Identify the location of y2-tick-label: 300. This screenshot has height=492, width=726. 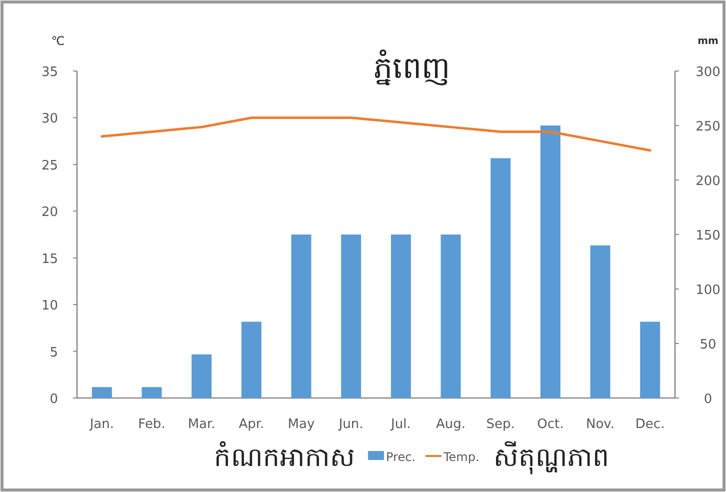
(708, 72).